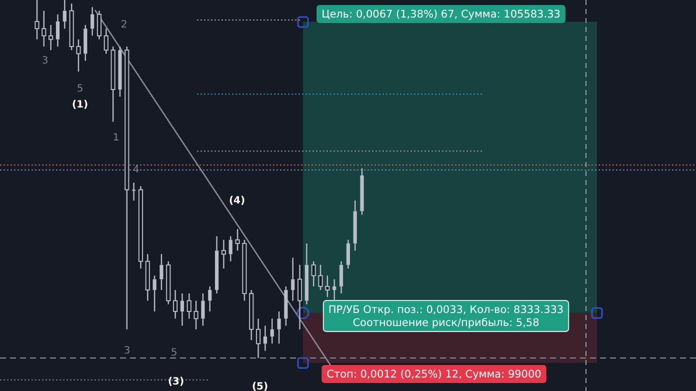 This screenshot has height=391, width=696. Describe the element at coordinates (176, 382) in the screenshot. I see `text: (3)` at that location.